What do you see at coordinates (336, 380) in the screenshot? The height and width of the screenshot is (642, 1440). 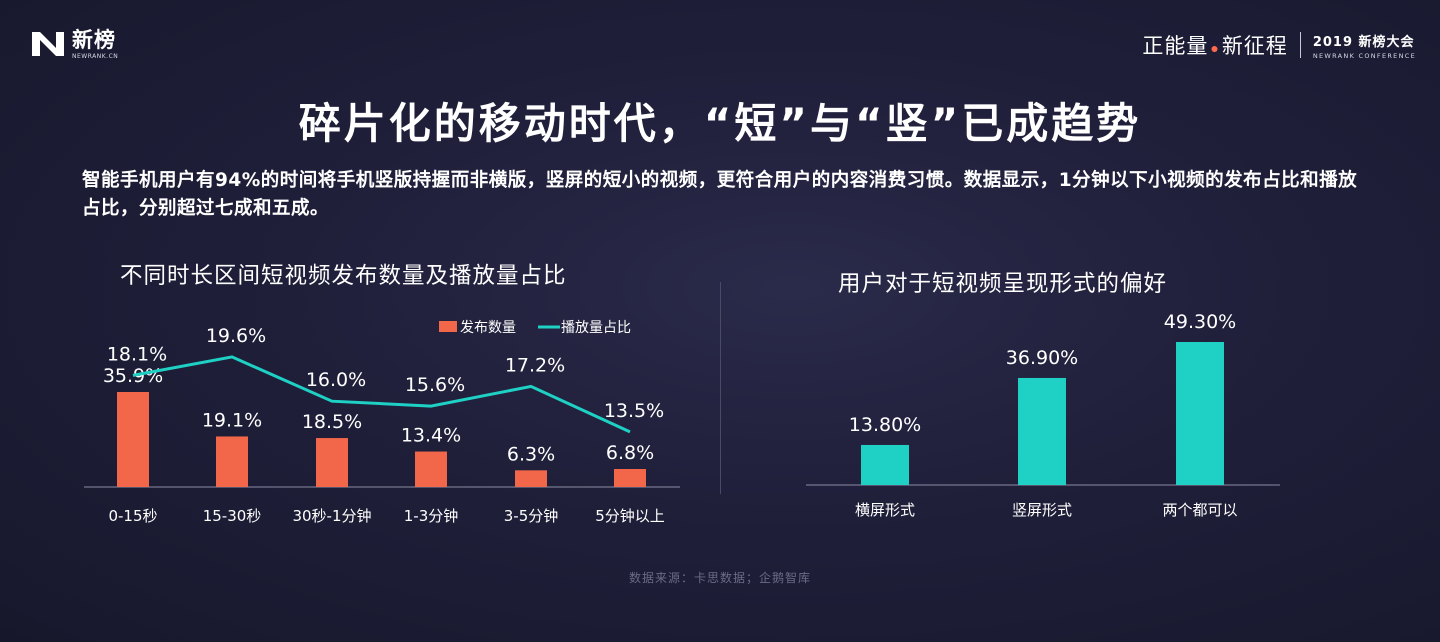 I see `line-label-3: 16.0%` at bounding box center [336, 380].